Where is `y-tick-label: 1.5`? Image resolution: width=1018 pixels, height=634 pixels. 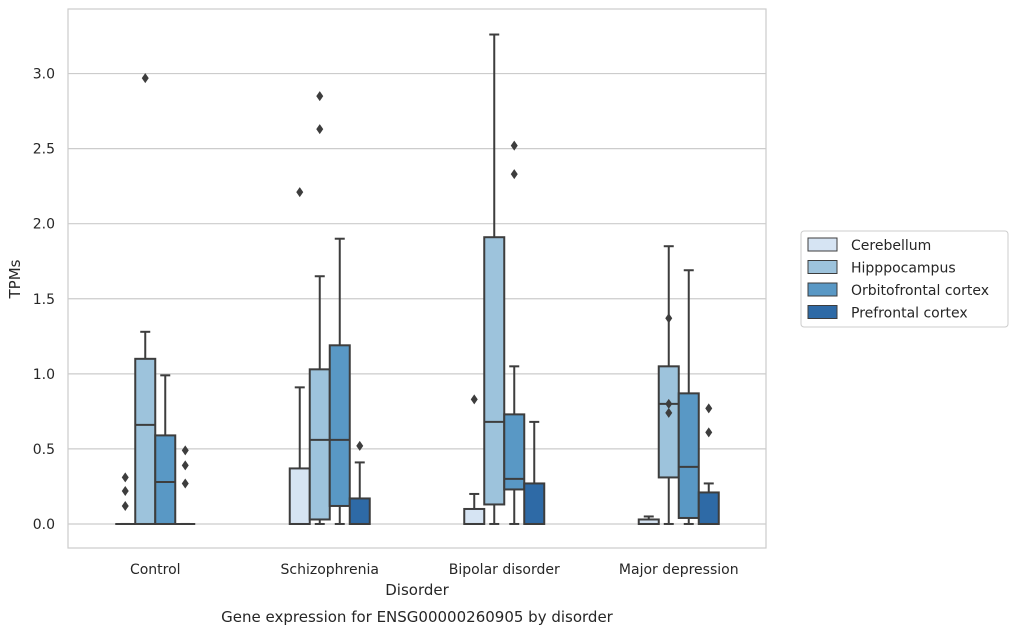
y-tick-label: 1.5 is located at coordinates (44, 300).